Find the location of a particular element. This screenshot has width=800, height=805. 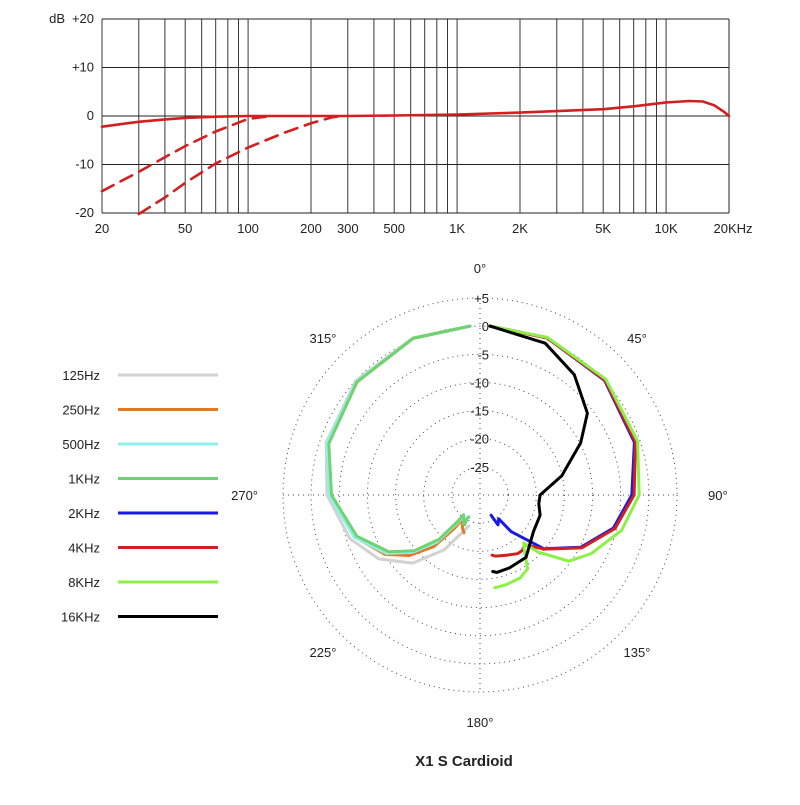

polar-angle-label: 135° is located at coordinates (637, 652).